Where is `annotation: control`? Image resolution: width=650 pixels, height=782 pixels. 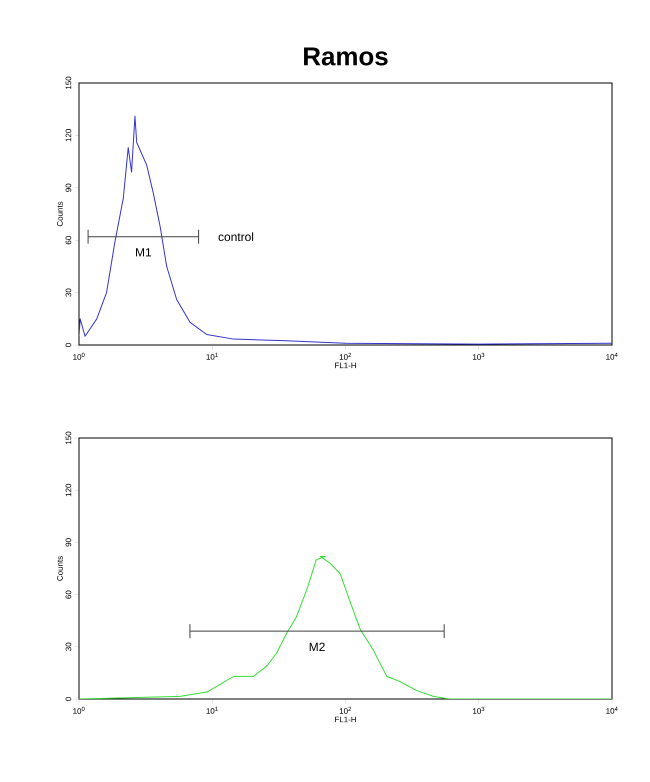
annotation: control is located at coordinates (236, 237).